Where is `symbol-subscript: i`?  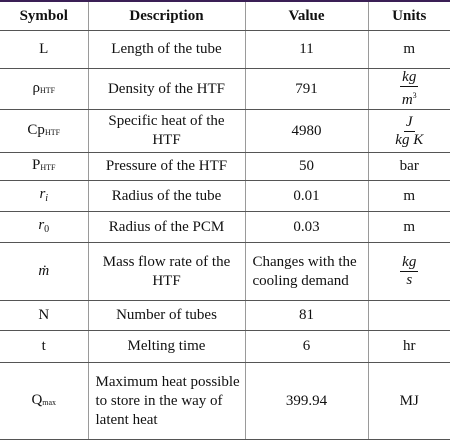 symbol-subscript: i is located at coordinates (47, 198).